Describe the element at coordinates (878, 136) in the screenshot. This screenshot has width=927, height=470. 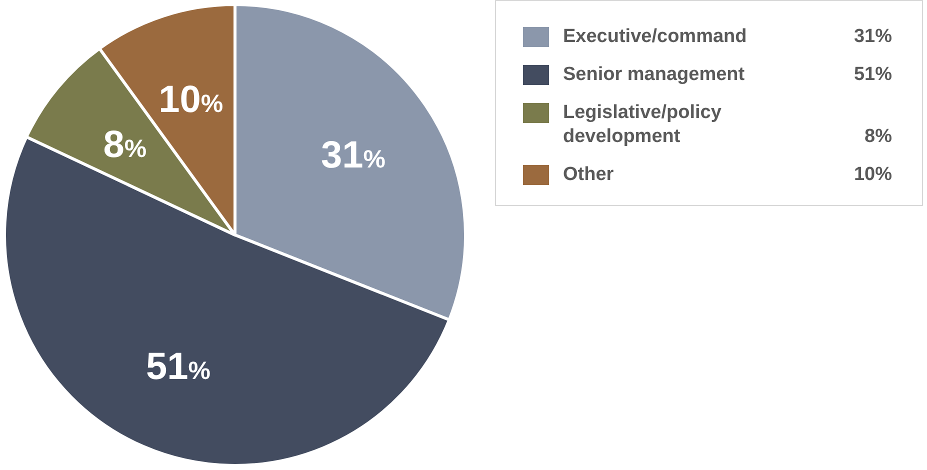
I see `text: 8%` at that location.